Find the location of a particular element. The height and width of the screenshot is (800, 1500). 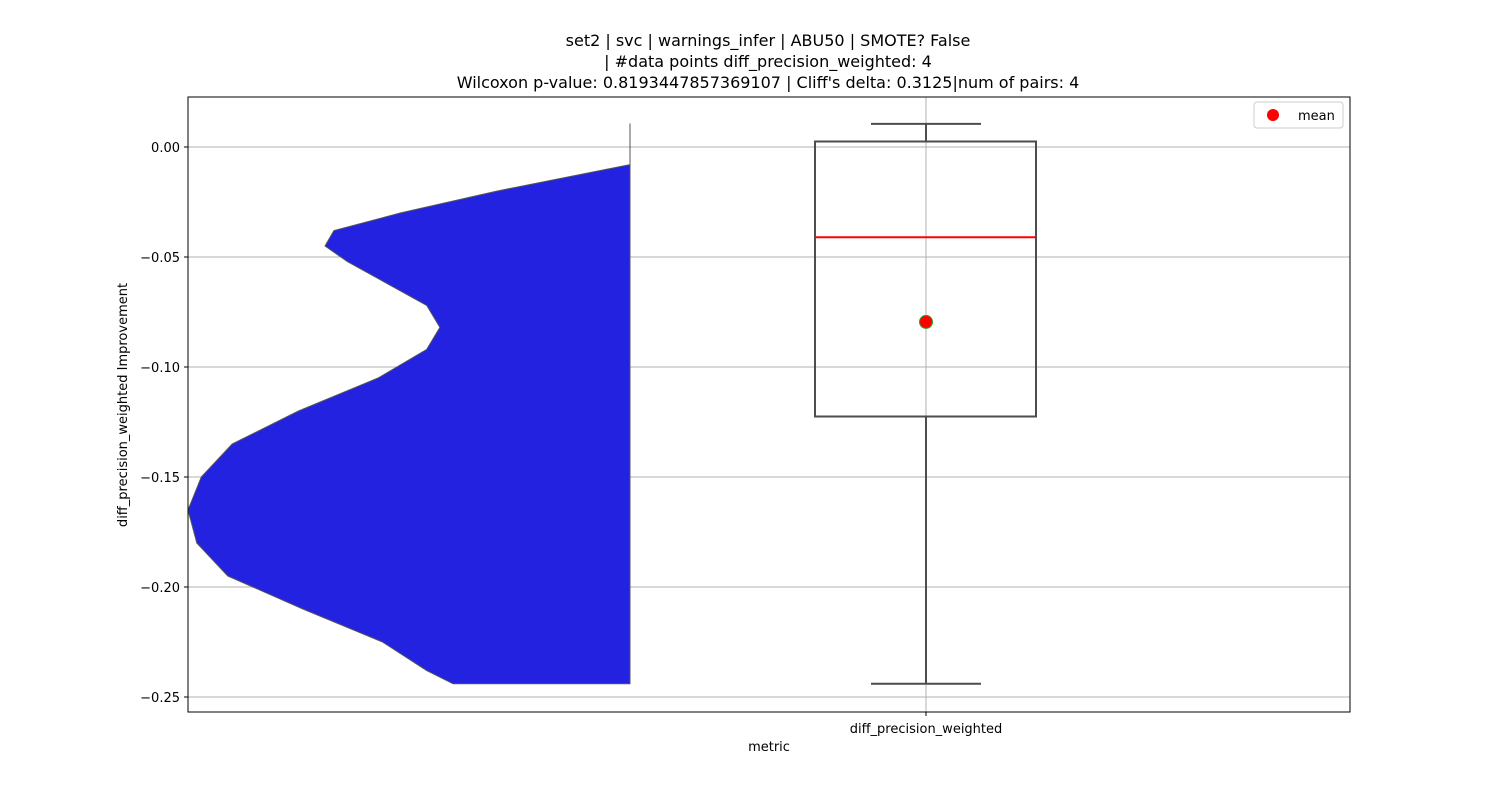

y-tick-label: −0.05 is located at coordinates (160, 258).